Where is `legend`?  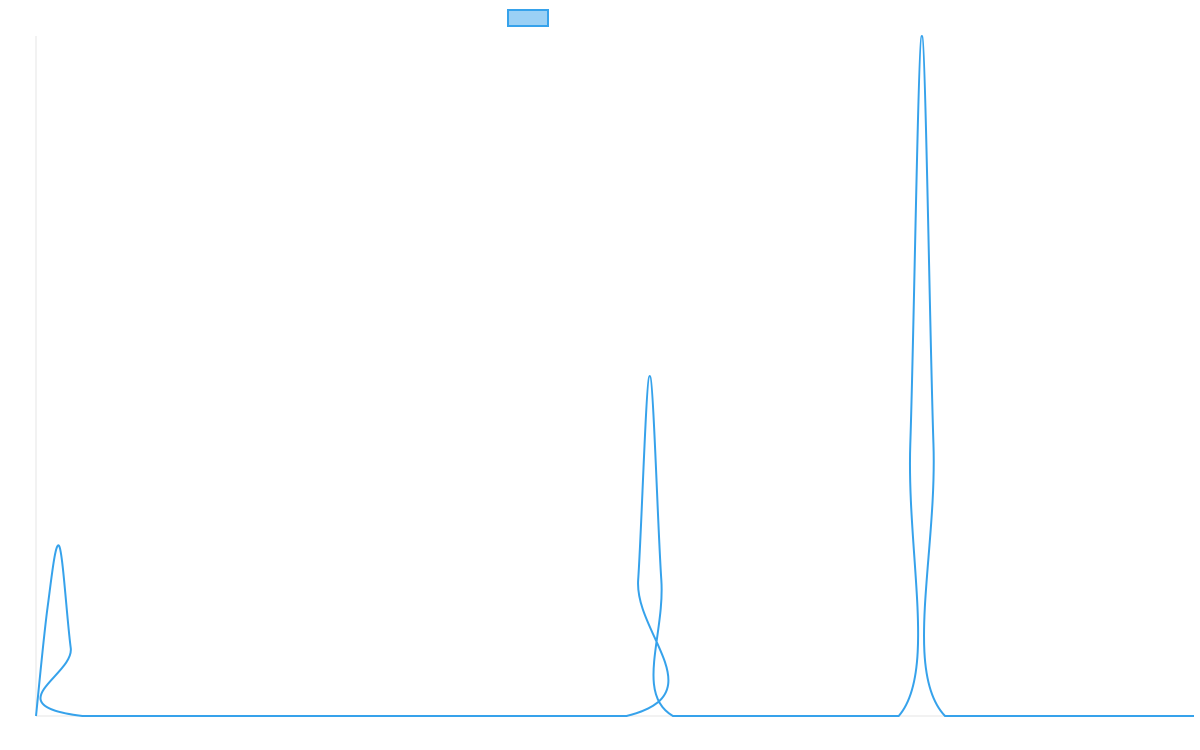 legend is located at coordinates (528, 18).